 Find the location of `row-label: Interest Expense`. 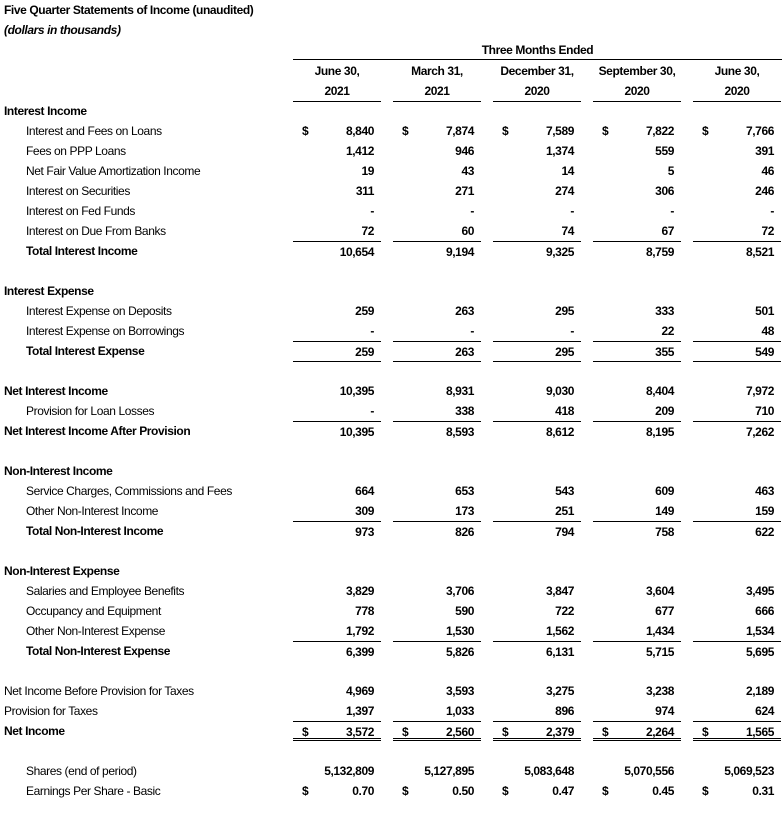

row-label: Interest Expense is located at coordinates (49, 291).